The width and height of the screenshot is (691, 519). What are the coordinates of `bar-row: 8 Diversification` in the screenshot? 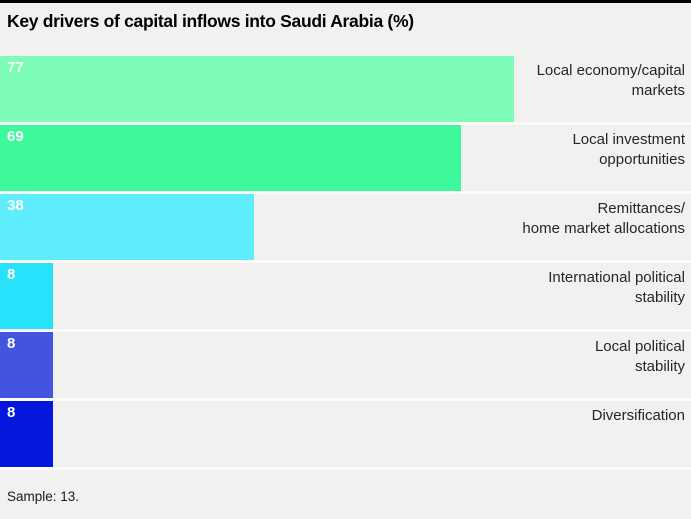 It's located at (345, 435).